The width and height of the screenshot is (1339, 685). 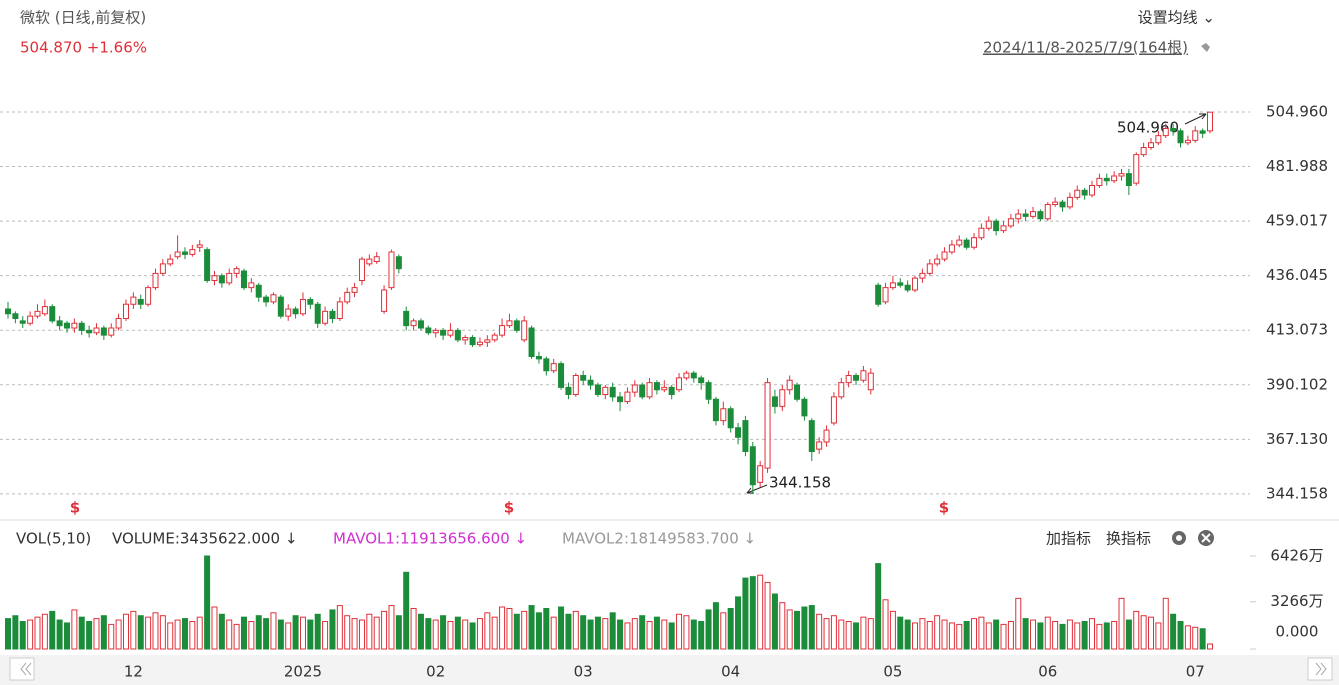 What do you see at coordinates (1176, 18) in the screenshot?
I see `ma-setting: 设置均线 ⌄` at bounding box center [1176, 18].